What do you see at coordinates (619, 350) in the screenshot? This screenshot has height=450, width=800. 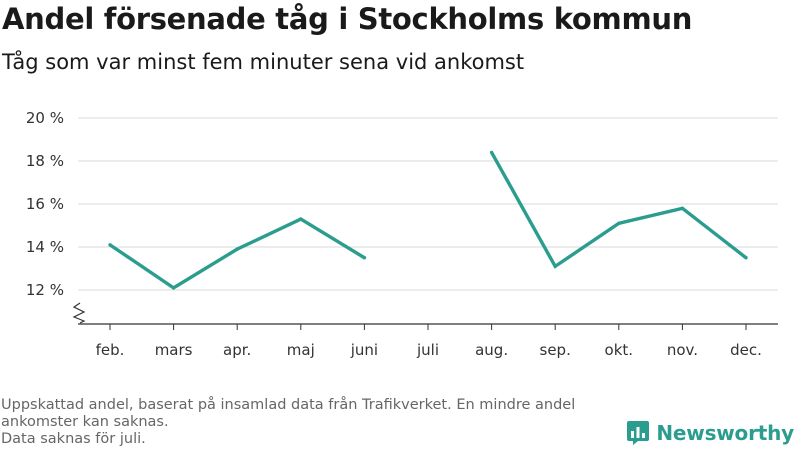 I see `x-tick-label: okt.` at bounding box center [619, 350].